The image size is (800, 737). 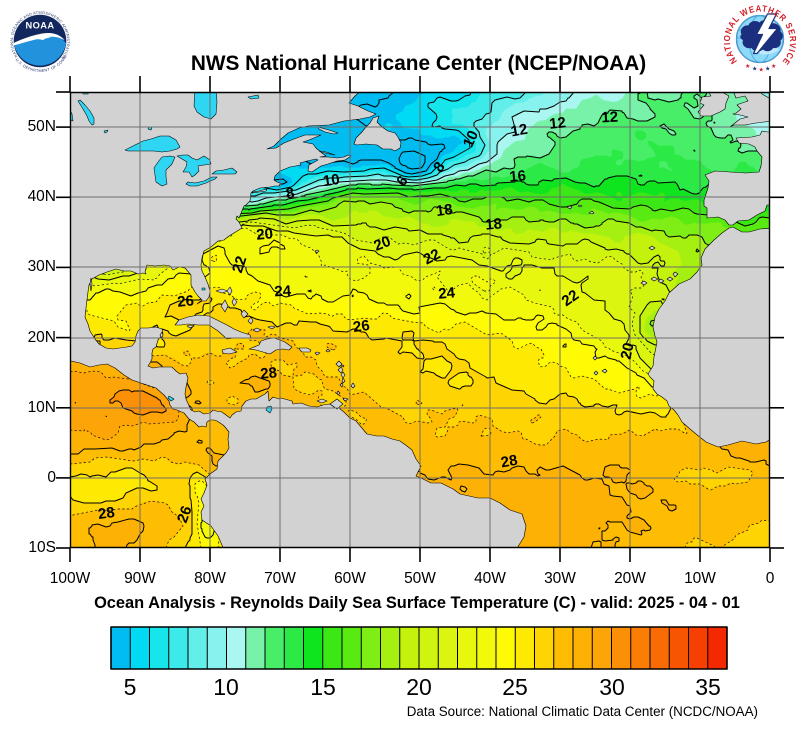 What do you see at coordinates (518, 176) in the screenshot?
I see `svg-text: 16` at bounding box center [518, 176].